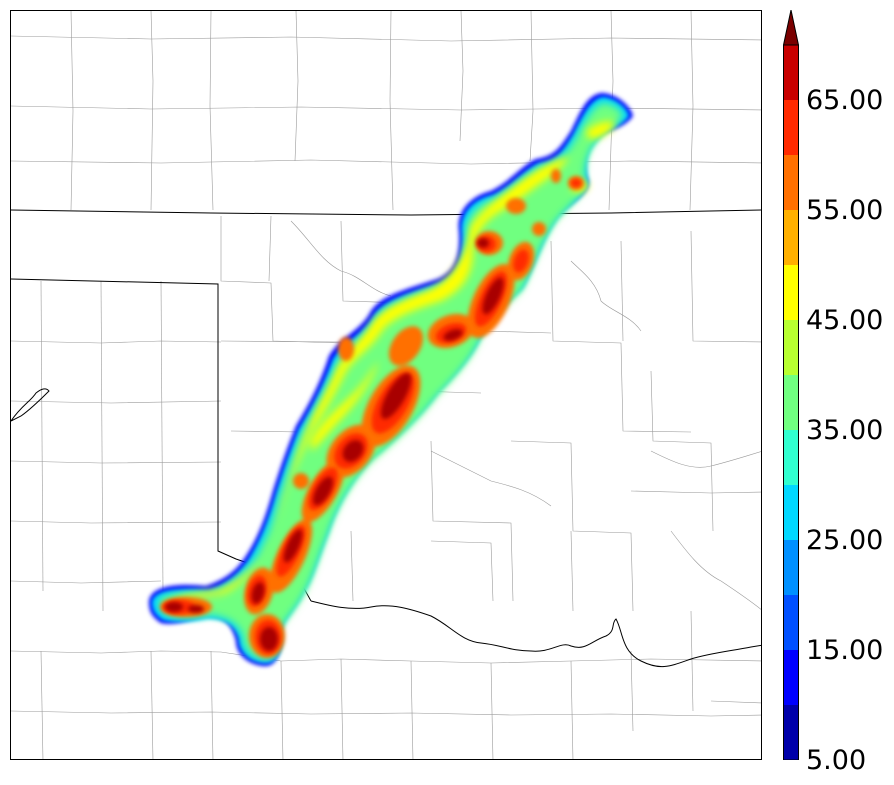 Image resolution: width=894 pixels, height=785 pixels. What do you see at coordinates (845, 540) in the screenshot?
I see `colorbar-tick-label: 25.00` at bounding box center [845, 540].